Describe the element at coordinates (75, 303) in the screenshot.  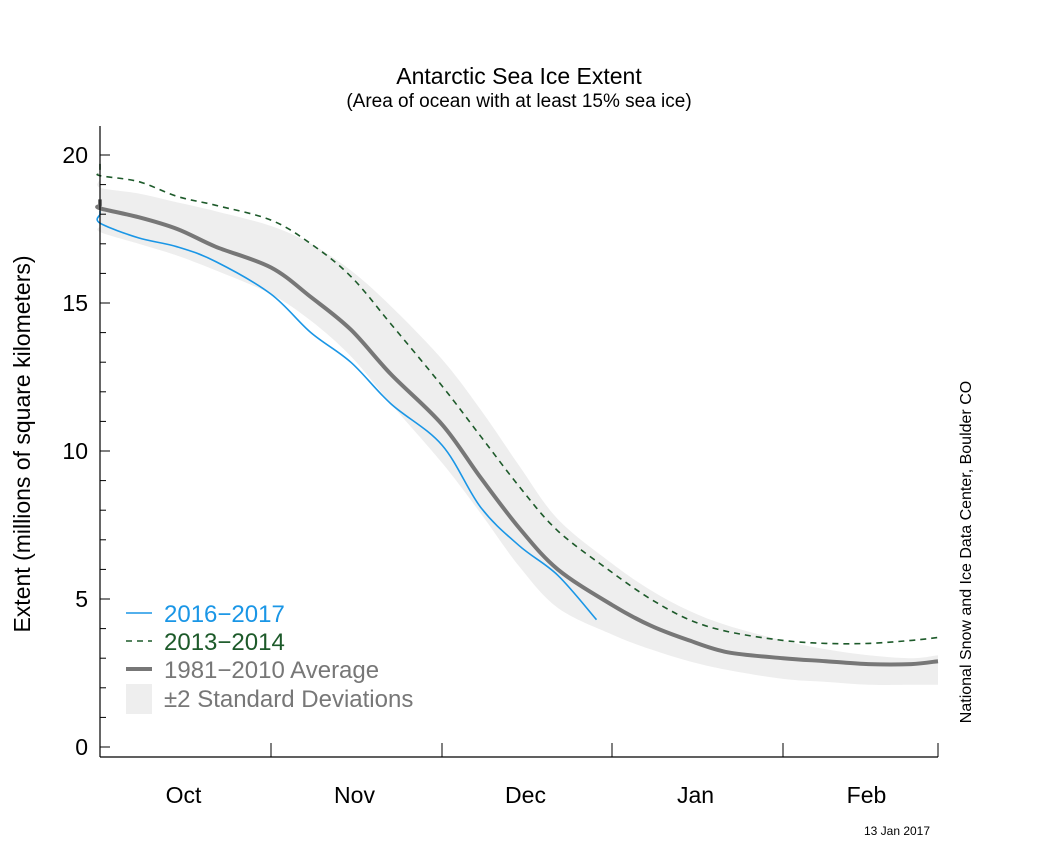
I see `y-tick-label: 15` at that location.